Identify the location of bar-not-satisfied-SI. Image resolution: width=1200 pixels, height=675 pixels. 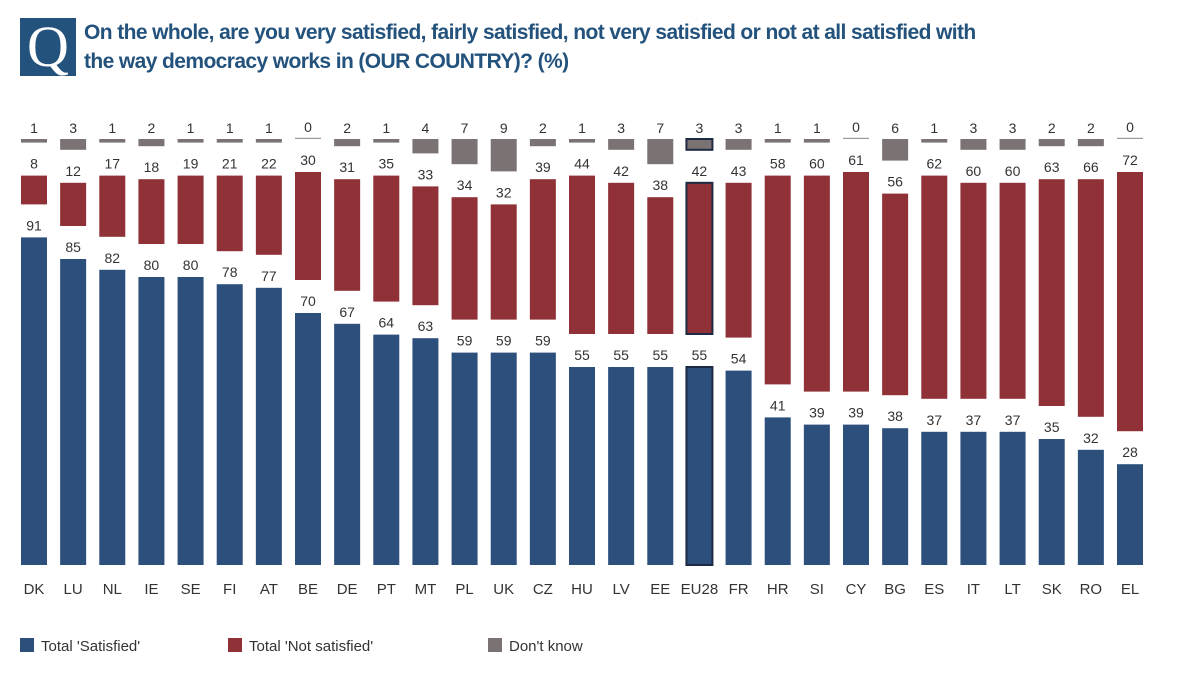
(816, 283).